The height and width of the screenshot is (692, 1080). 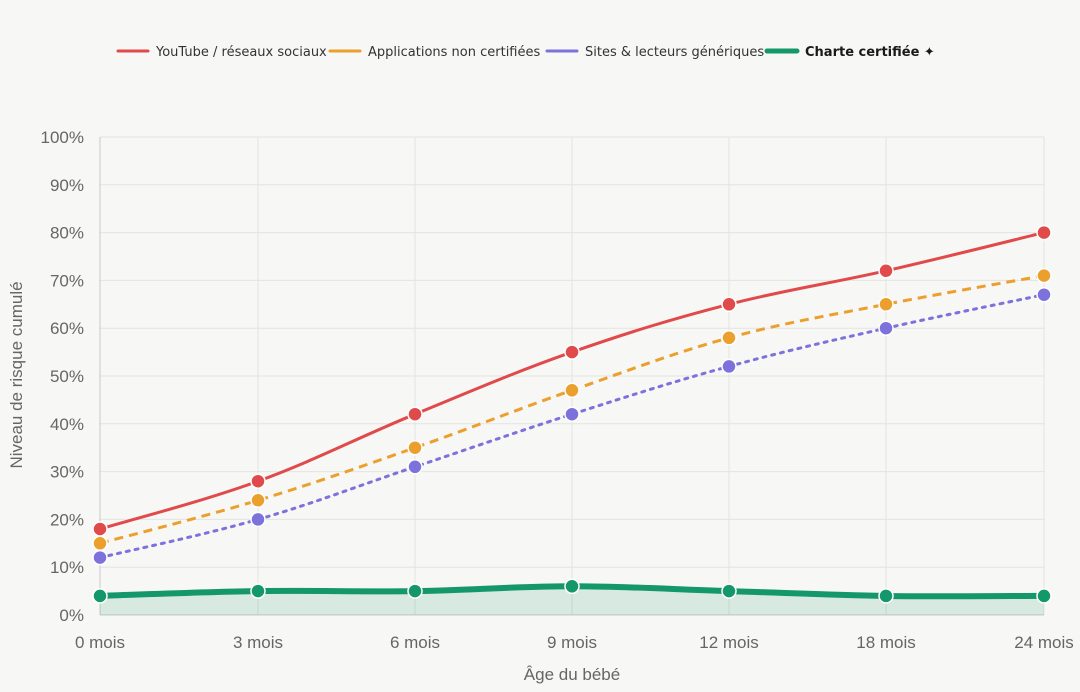 I want to click on y-tick-label: 90%, so click(x=67, y=185).